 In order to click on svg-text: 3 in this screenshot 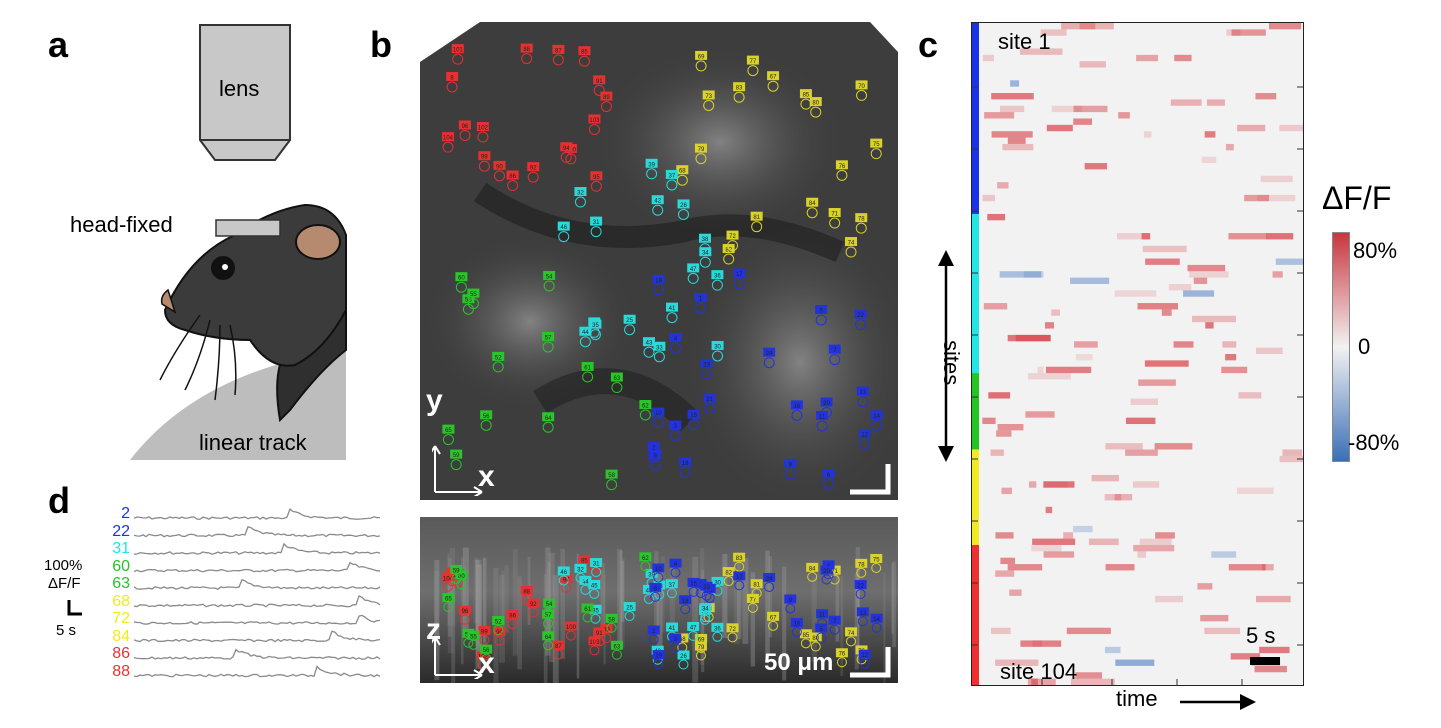, I will do `click(676, 427)`.